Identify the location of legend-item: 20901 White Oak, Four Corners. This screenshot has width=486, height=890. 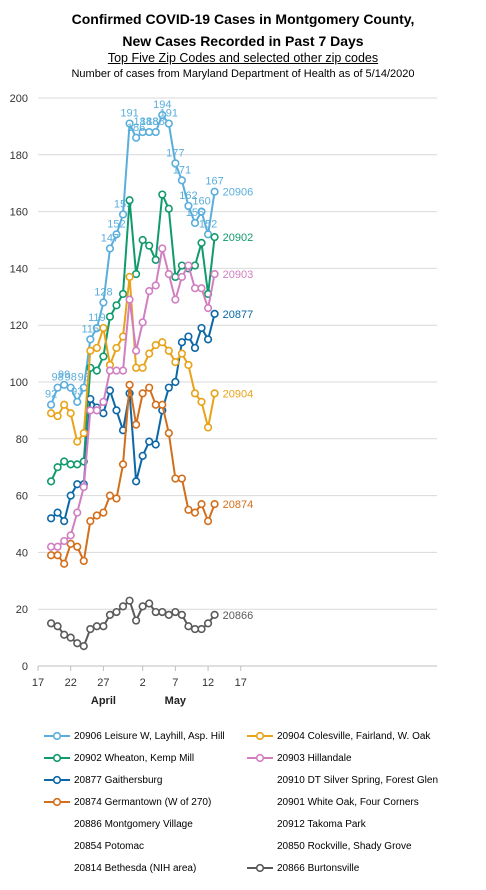
(333, 802).